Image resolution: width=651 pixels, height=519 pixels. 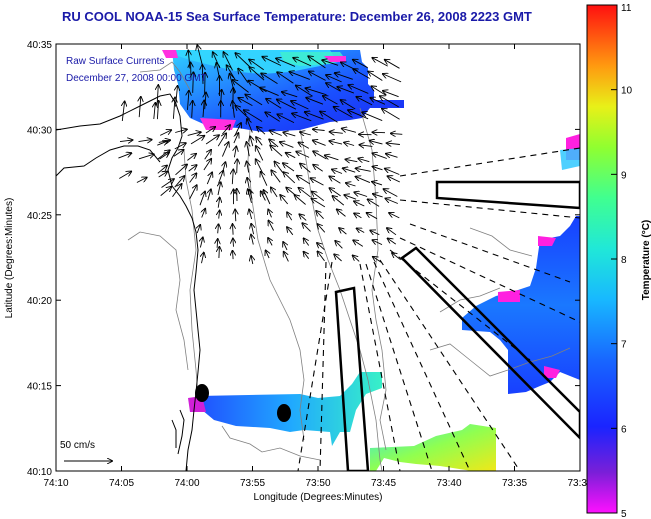 What do you see at coordinates (383, 483) in the screenshot?
I see `x-tick-label: 73:45` at bounding box center [383, 483].